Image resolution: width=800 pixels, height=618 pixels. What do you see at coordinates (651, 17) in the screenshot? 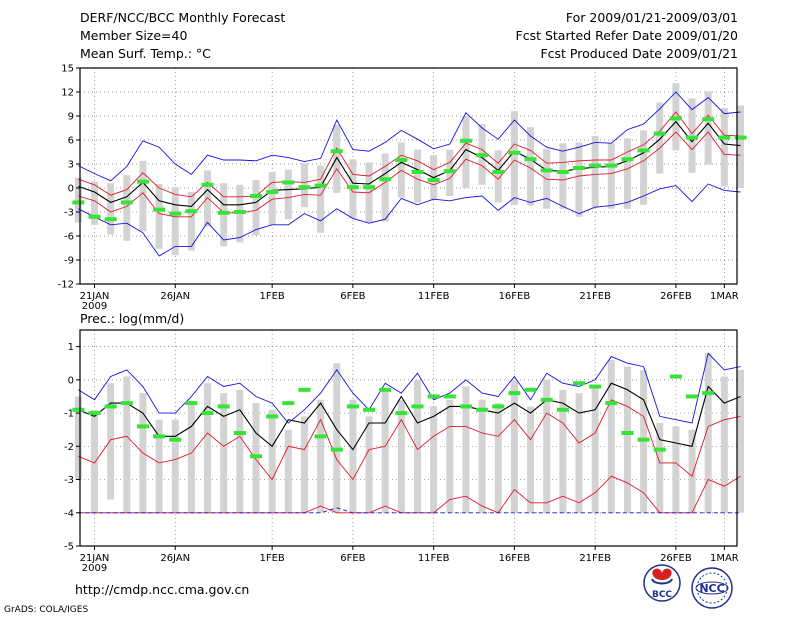
I see `forecast-period: For 2009/01/21-2009/03/01` at bounding box center [651, 17].